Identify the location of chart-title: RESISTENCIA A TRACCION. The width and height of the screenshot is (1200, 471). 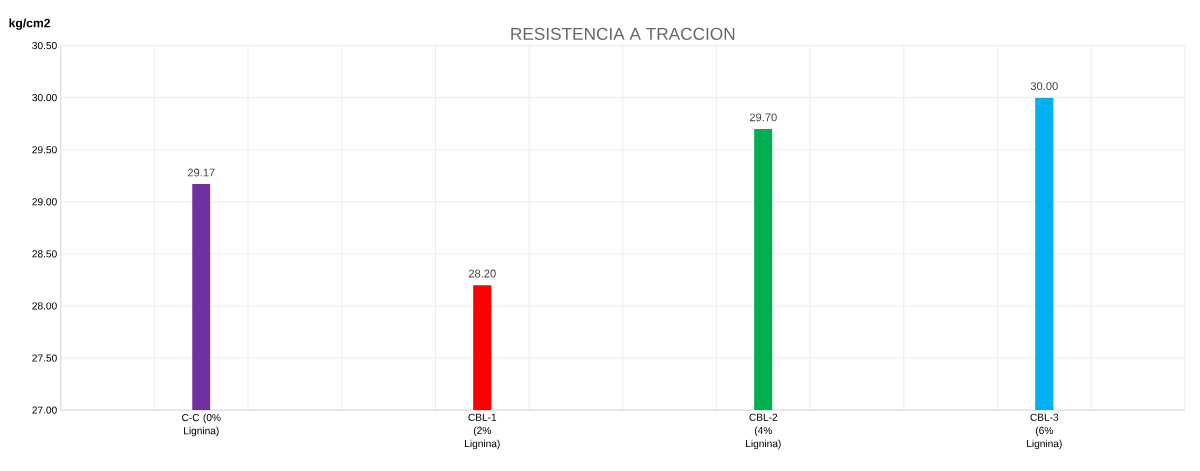
(623, 34).